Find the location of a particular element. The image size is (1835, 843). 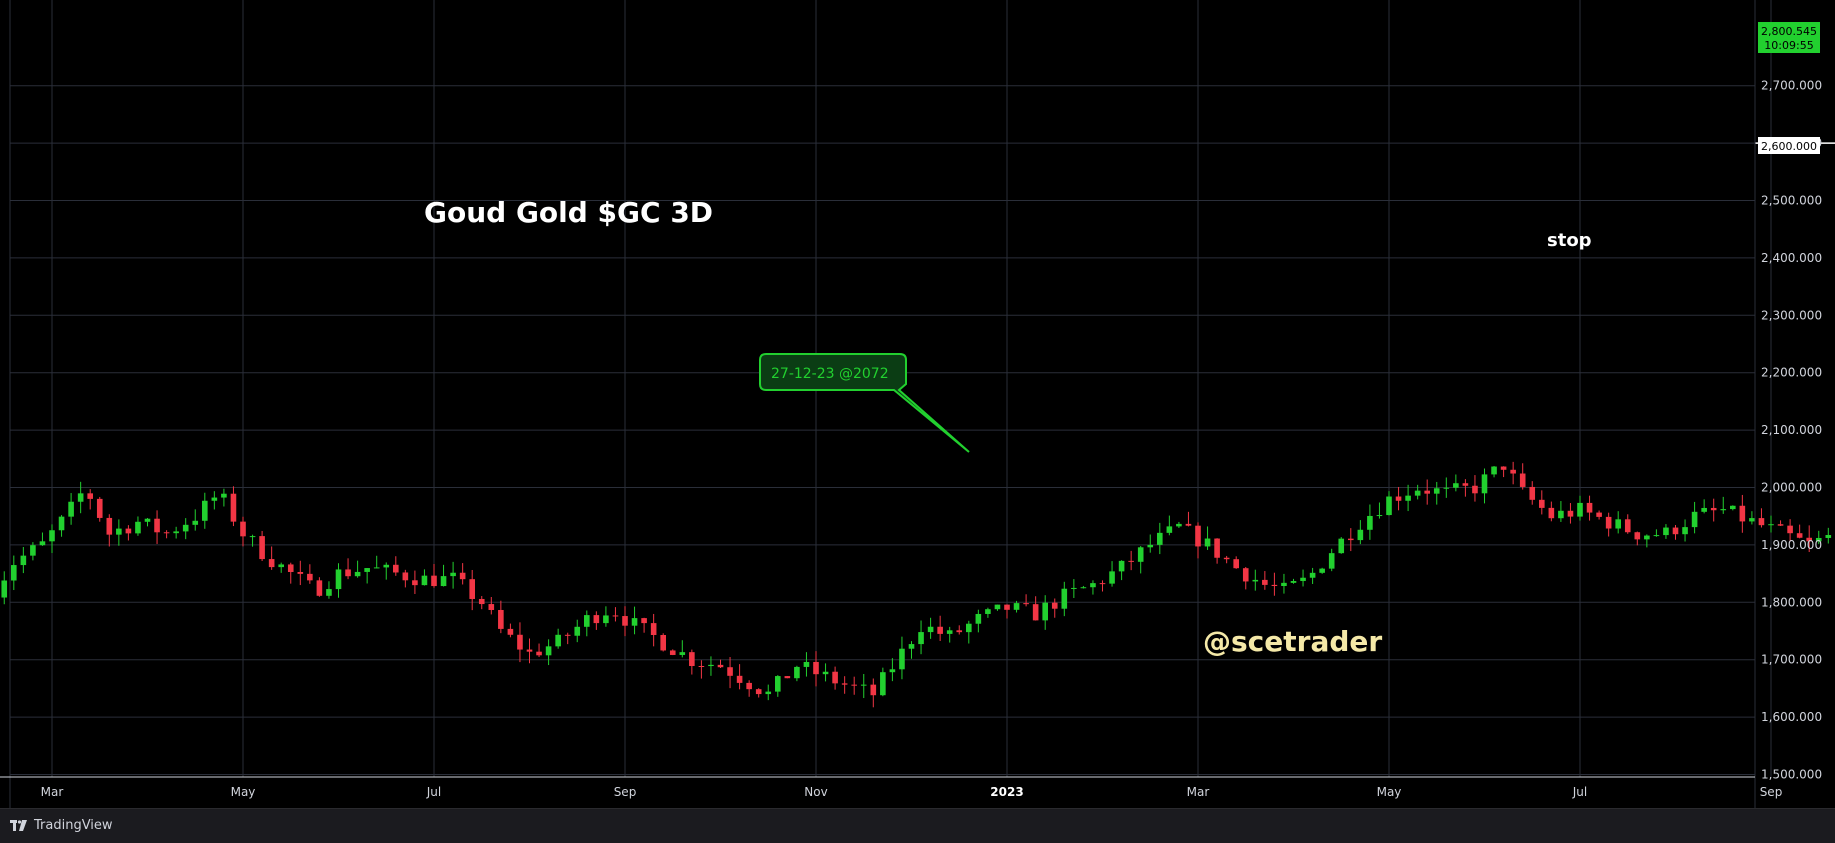

brand: TradingView is located at coordinates (61, 825).